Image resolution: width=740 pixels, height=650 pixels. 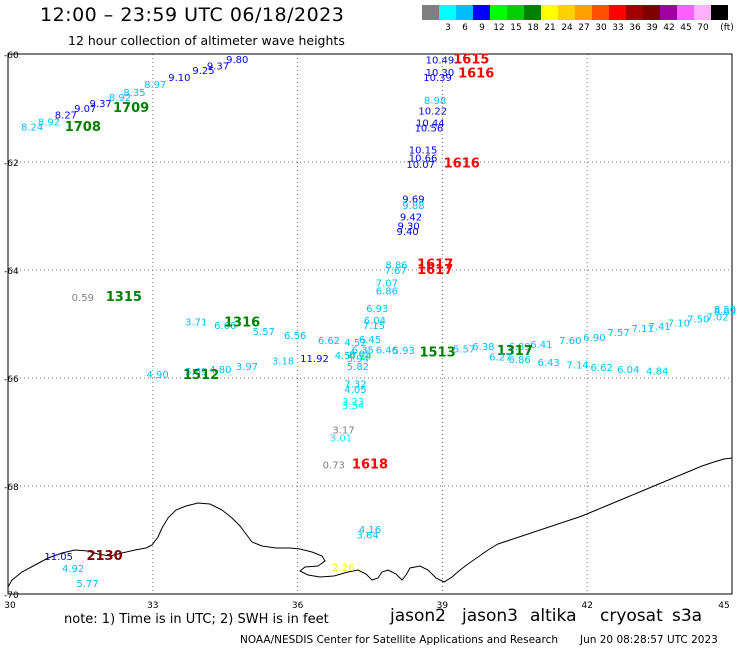 What do you see at coordinates (32, 127) in the screenshot?
I see `wave-height-value: 8.24` at bounding box center [32, 127].